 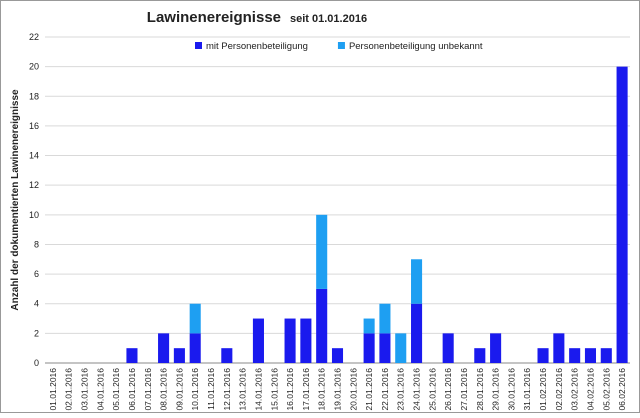 What do you see at coordinates (559, 389) in the screenshot?
I see `x-tick-label: 02.02.2016` at bounding box center [559, 389].